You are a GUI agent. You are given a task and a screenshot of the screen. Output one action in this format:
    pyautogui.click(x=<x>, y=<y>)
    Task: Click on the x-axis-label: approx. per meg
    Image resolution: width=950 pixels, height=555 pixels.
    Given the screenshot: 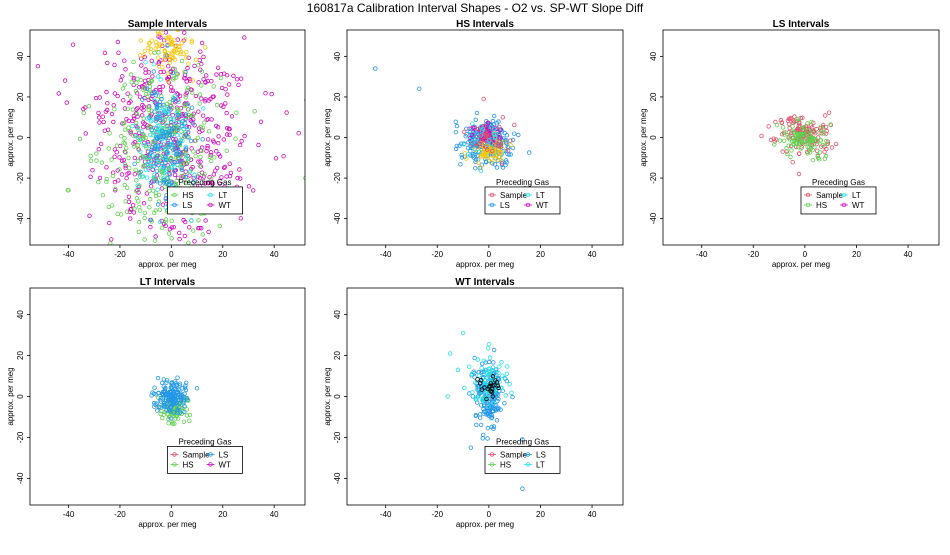 What is the action you would take?
    pyautogui.click(x=167, y=524)
    